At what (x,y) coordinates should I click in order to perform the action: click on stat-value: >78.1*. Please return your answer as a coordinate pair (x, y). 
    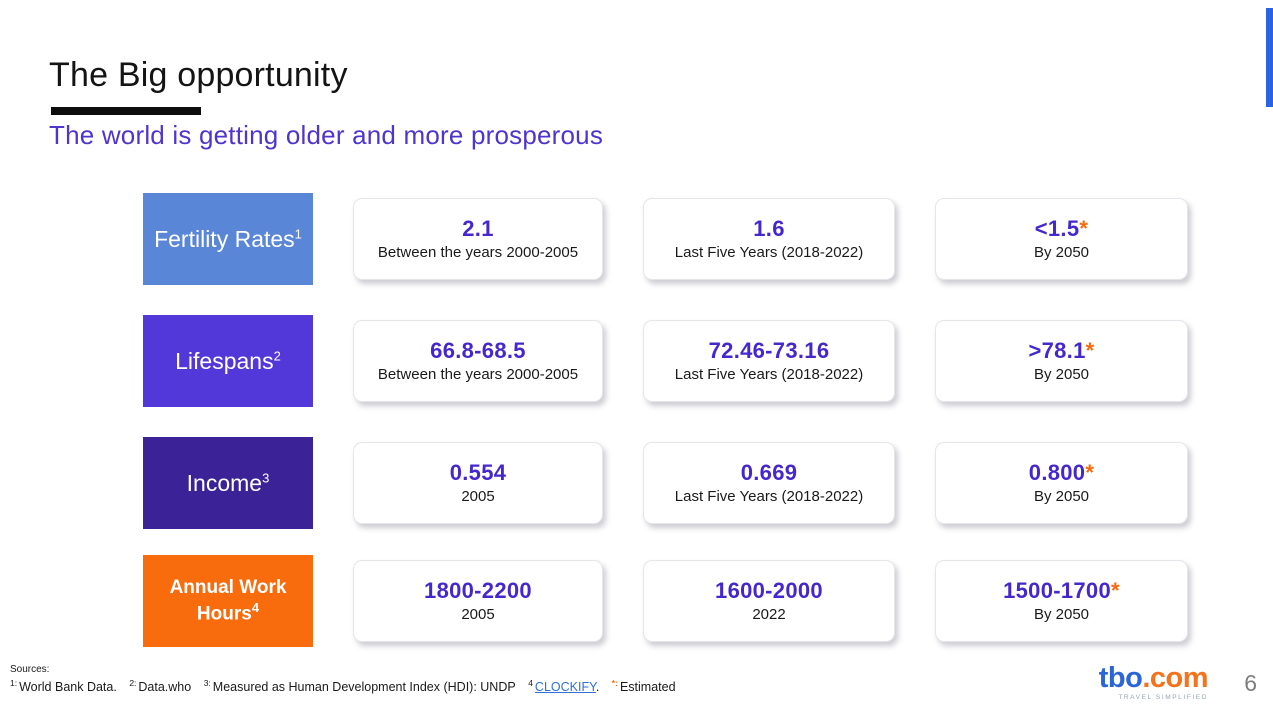
    Looking at the image, I should click on (1061, 350).